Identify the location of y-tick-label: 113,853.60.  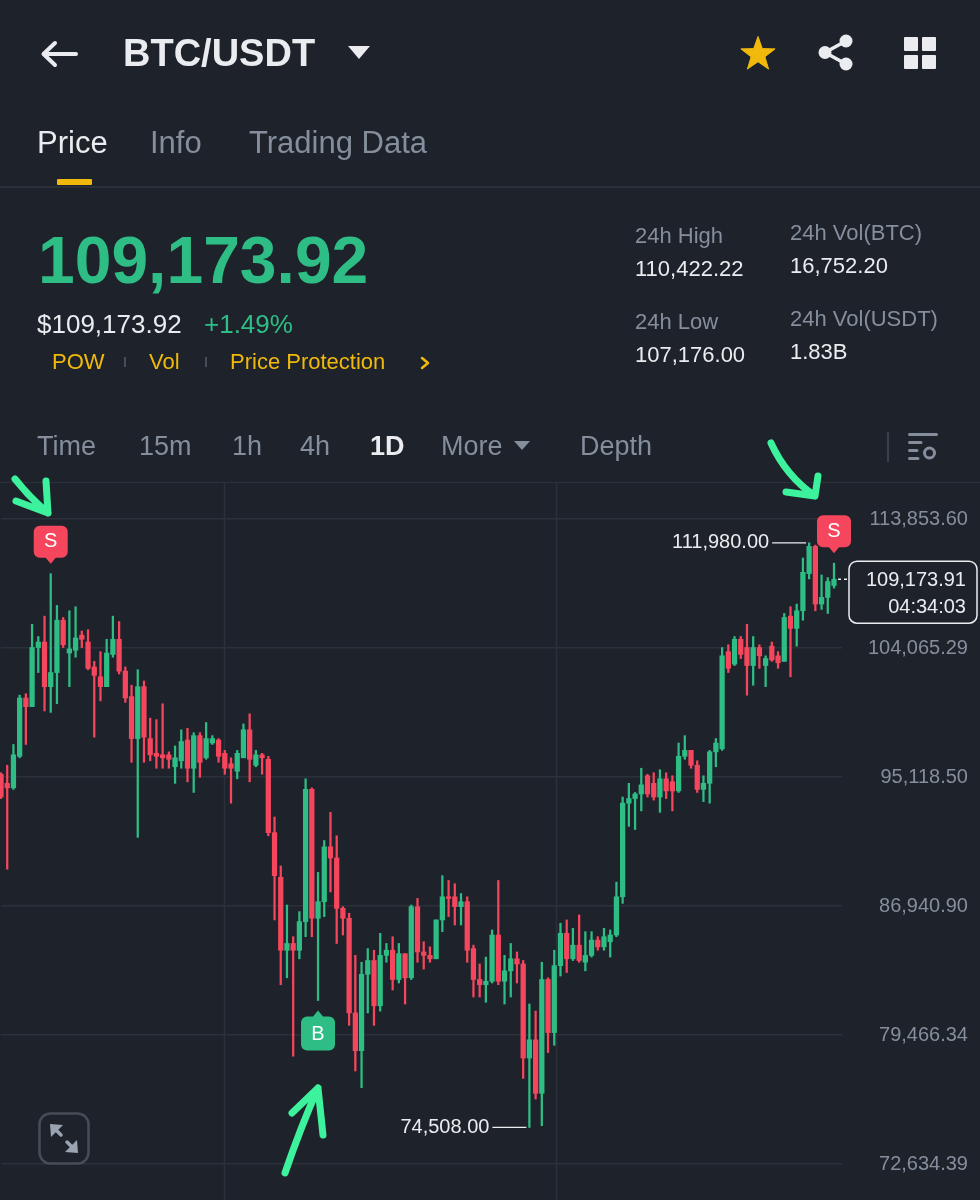
(918, 517).